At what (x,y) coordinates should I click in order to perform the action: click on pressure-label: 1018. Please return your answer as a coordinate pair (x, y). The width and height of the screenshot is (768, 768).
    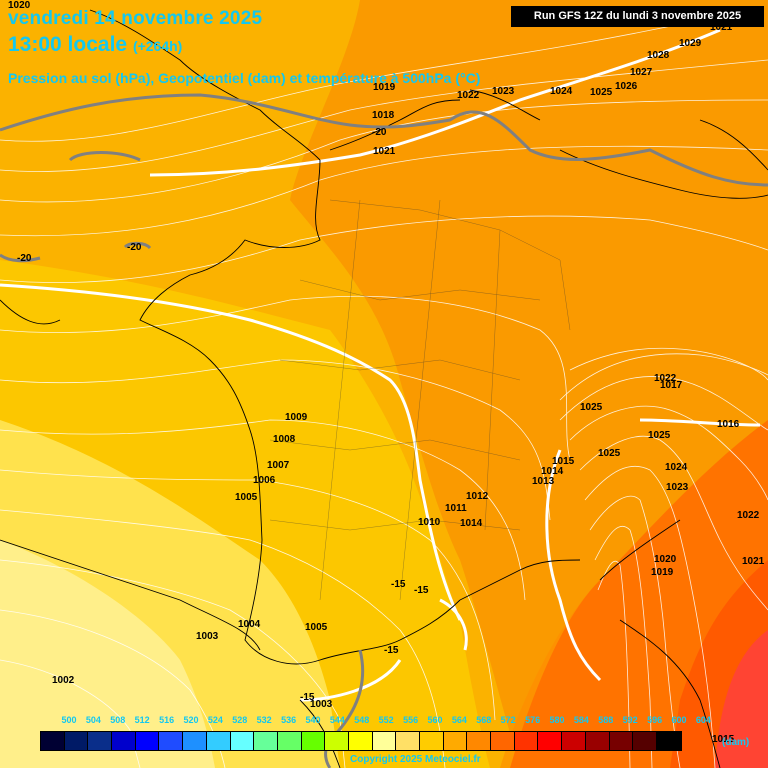
    Looking at the image, I should click on (383, 115).